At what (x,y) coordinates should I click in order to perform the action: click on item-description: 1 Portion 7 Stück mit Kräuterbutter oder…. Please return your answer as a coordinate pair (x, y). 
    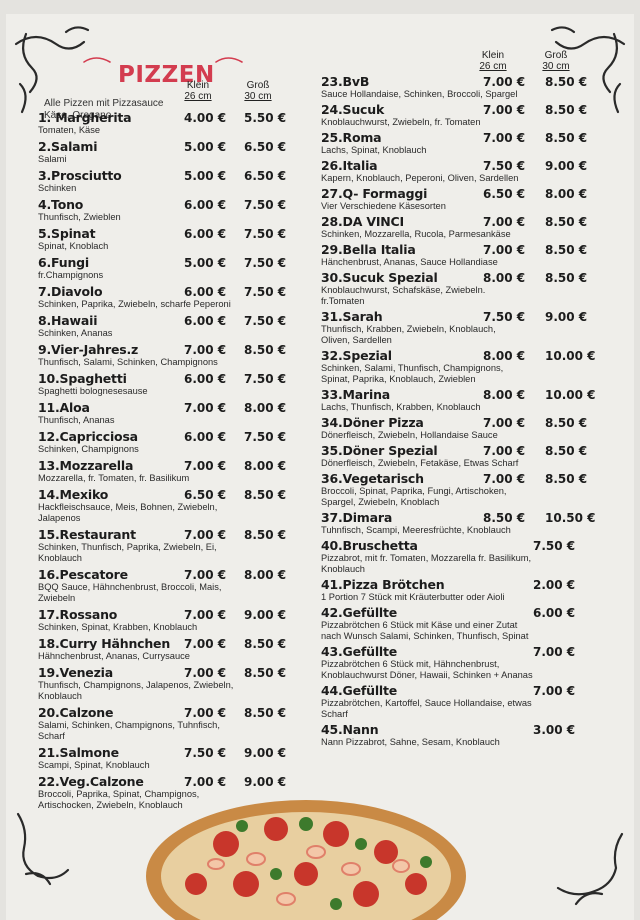
    Looking at the image, I should click on (413, 597).